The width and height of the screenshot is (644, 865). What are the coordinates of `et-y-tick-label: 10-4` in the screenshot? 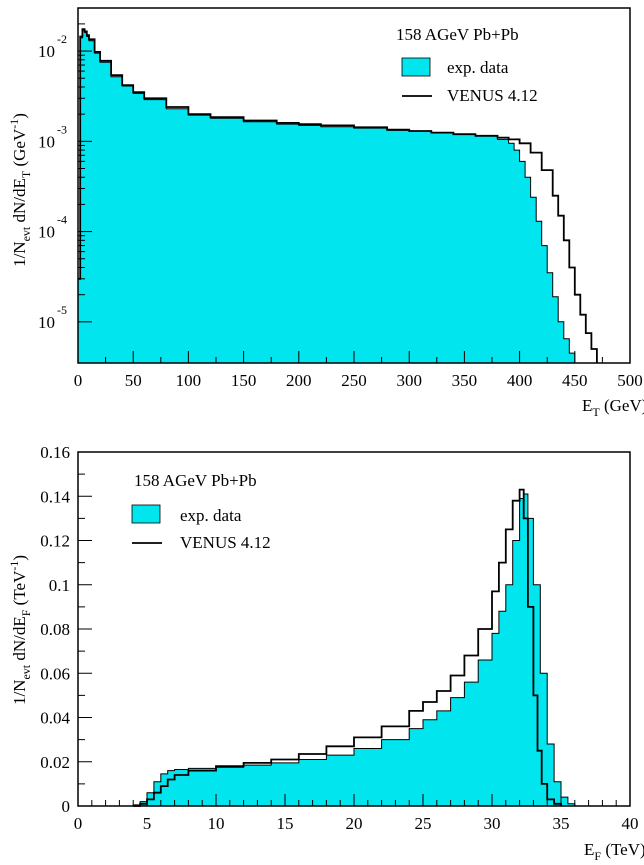 It's located at (52, 227).